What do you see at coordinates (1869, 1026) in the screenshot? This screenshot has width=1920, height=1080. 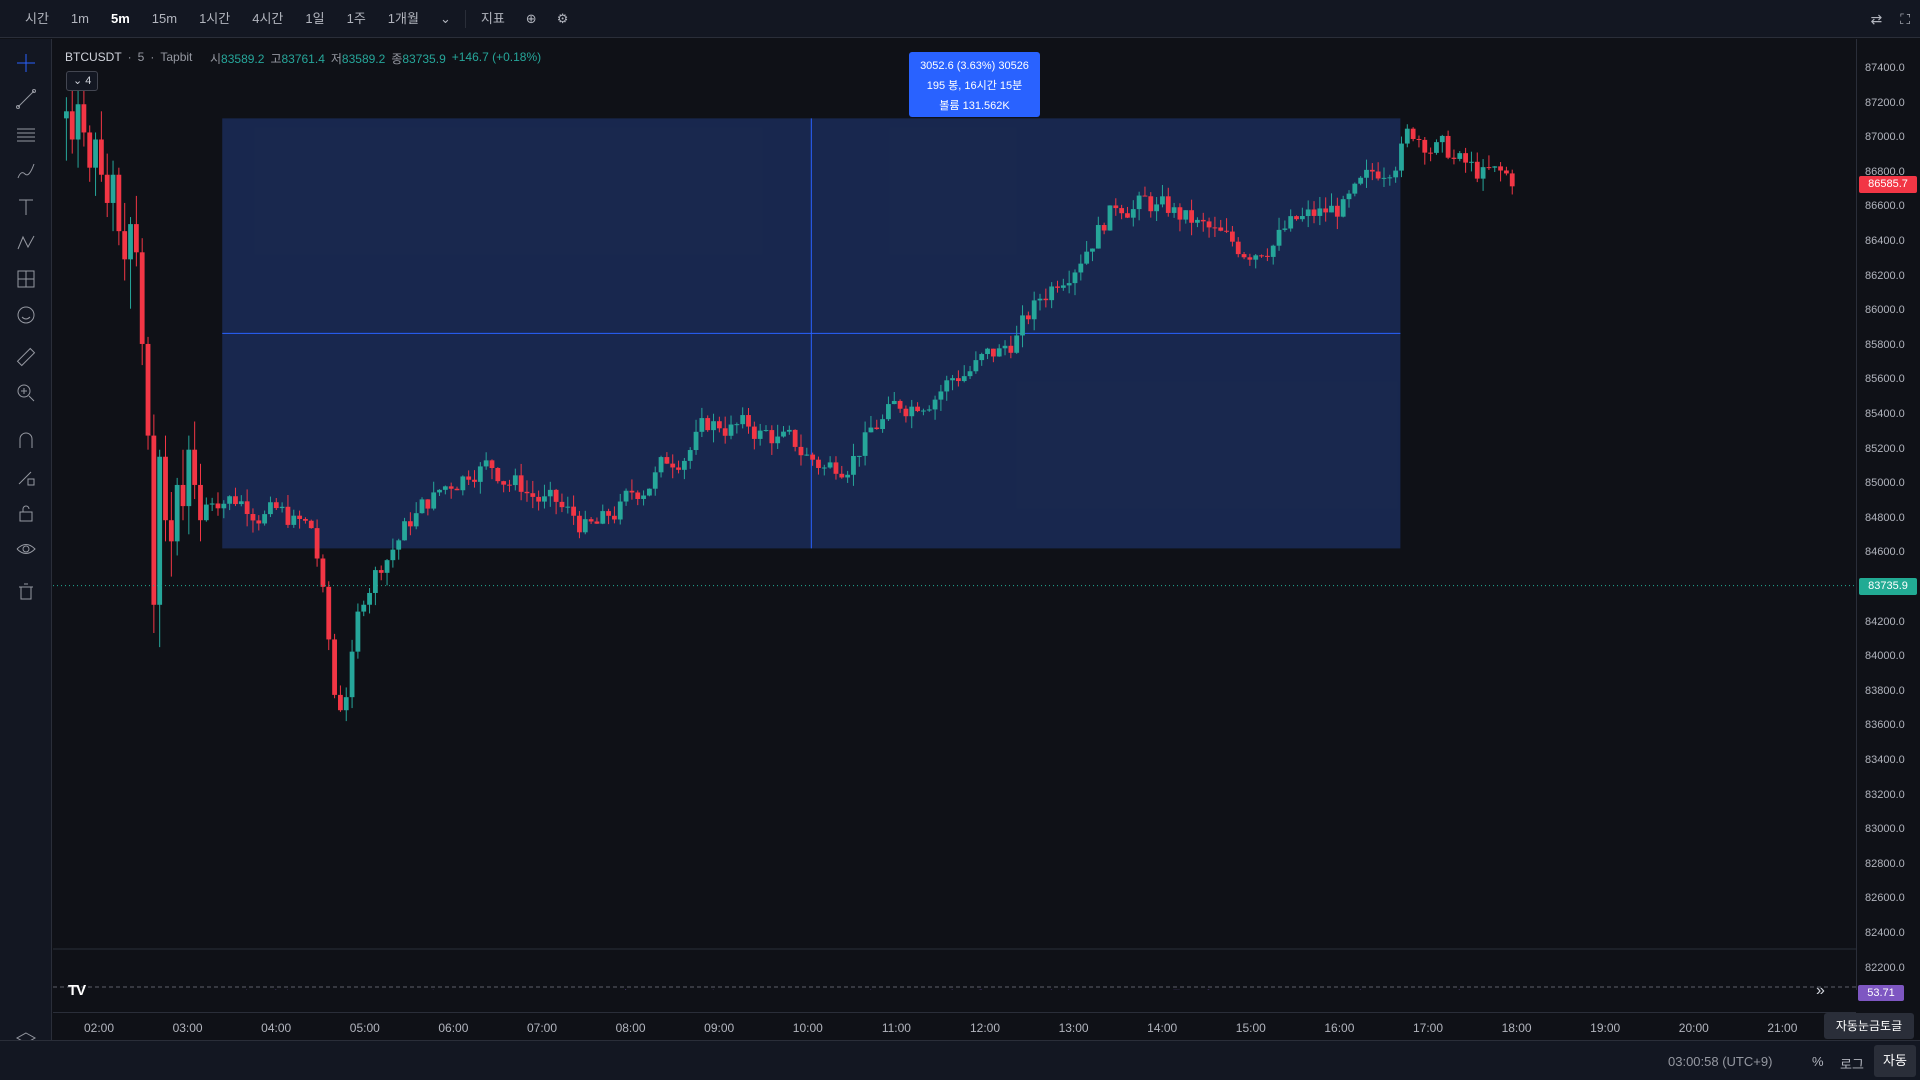 I see `auto-scale-toggle-button: 자동눈금토글` at bounding box center [1869, 1026].